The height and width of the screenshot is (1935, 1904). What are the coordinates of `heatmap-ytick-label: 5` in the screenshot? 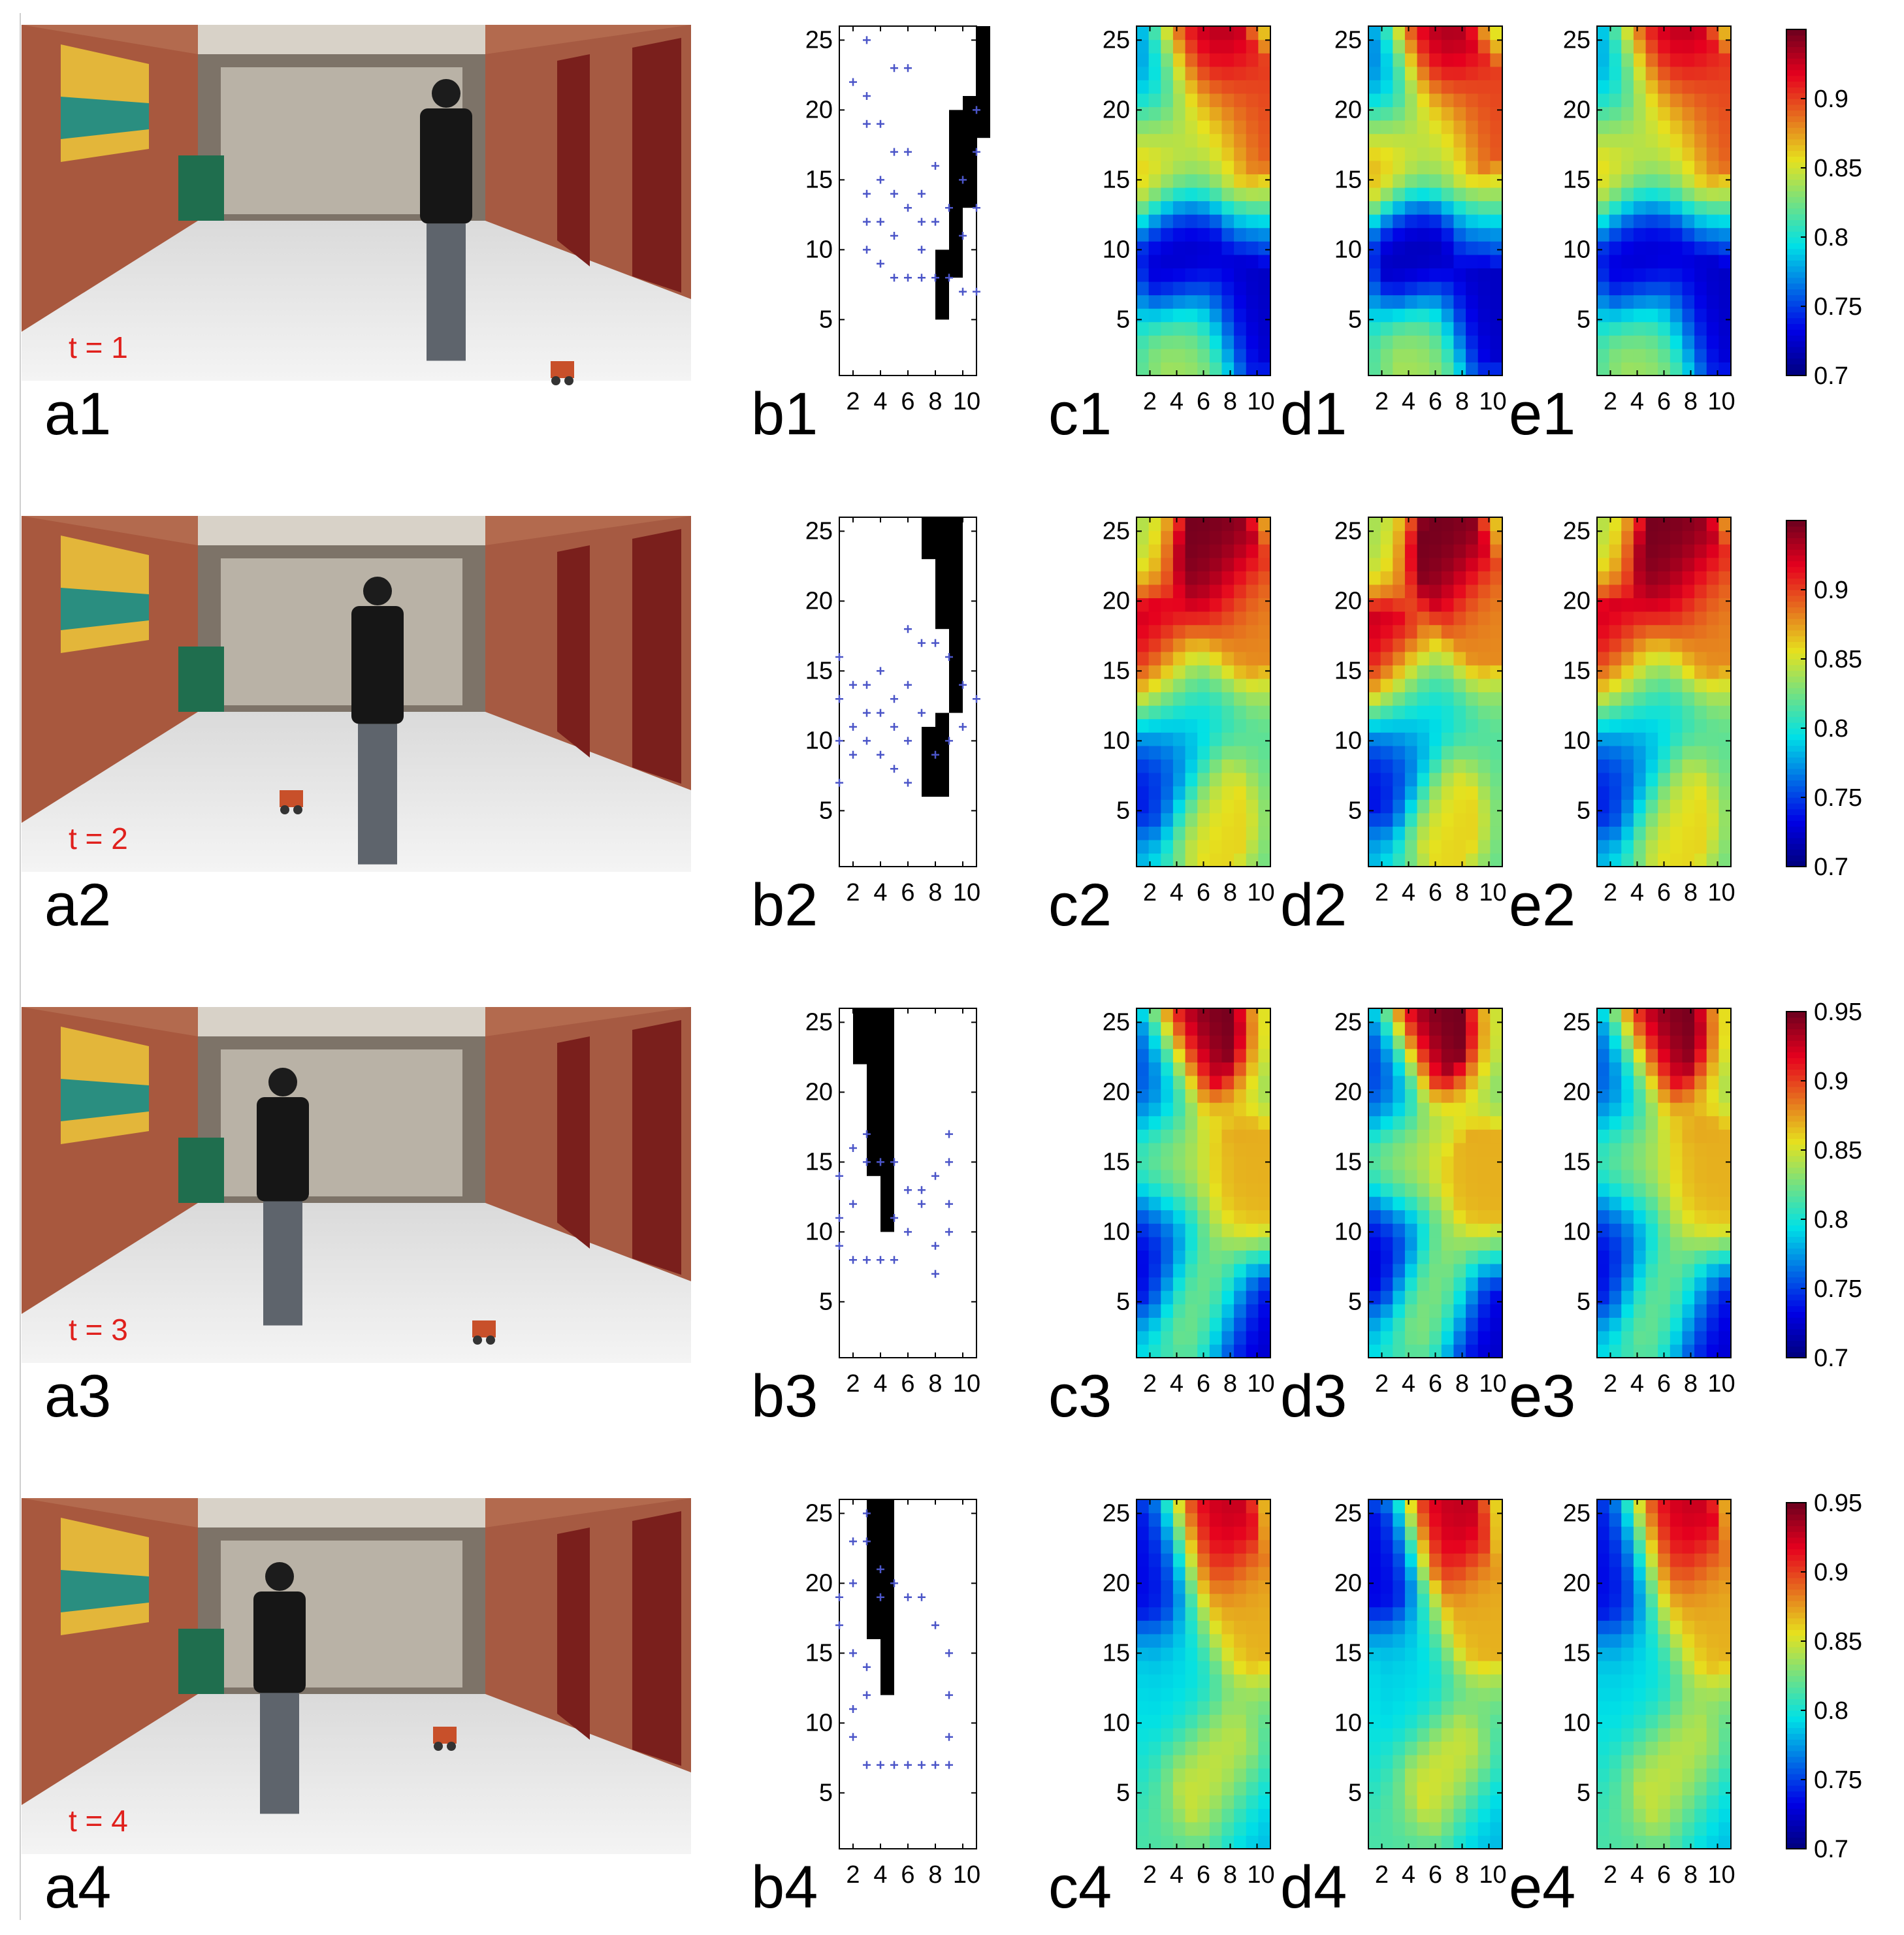 It's located at (1355, 810).